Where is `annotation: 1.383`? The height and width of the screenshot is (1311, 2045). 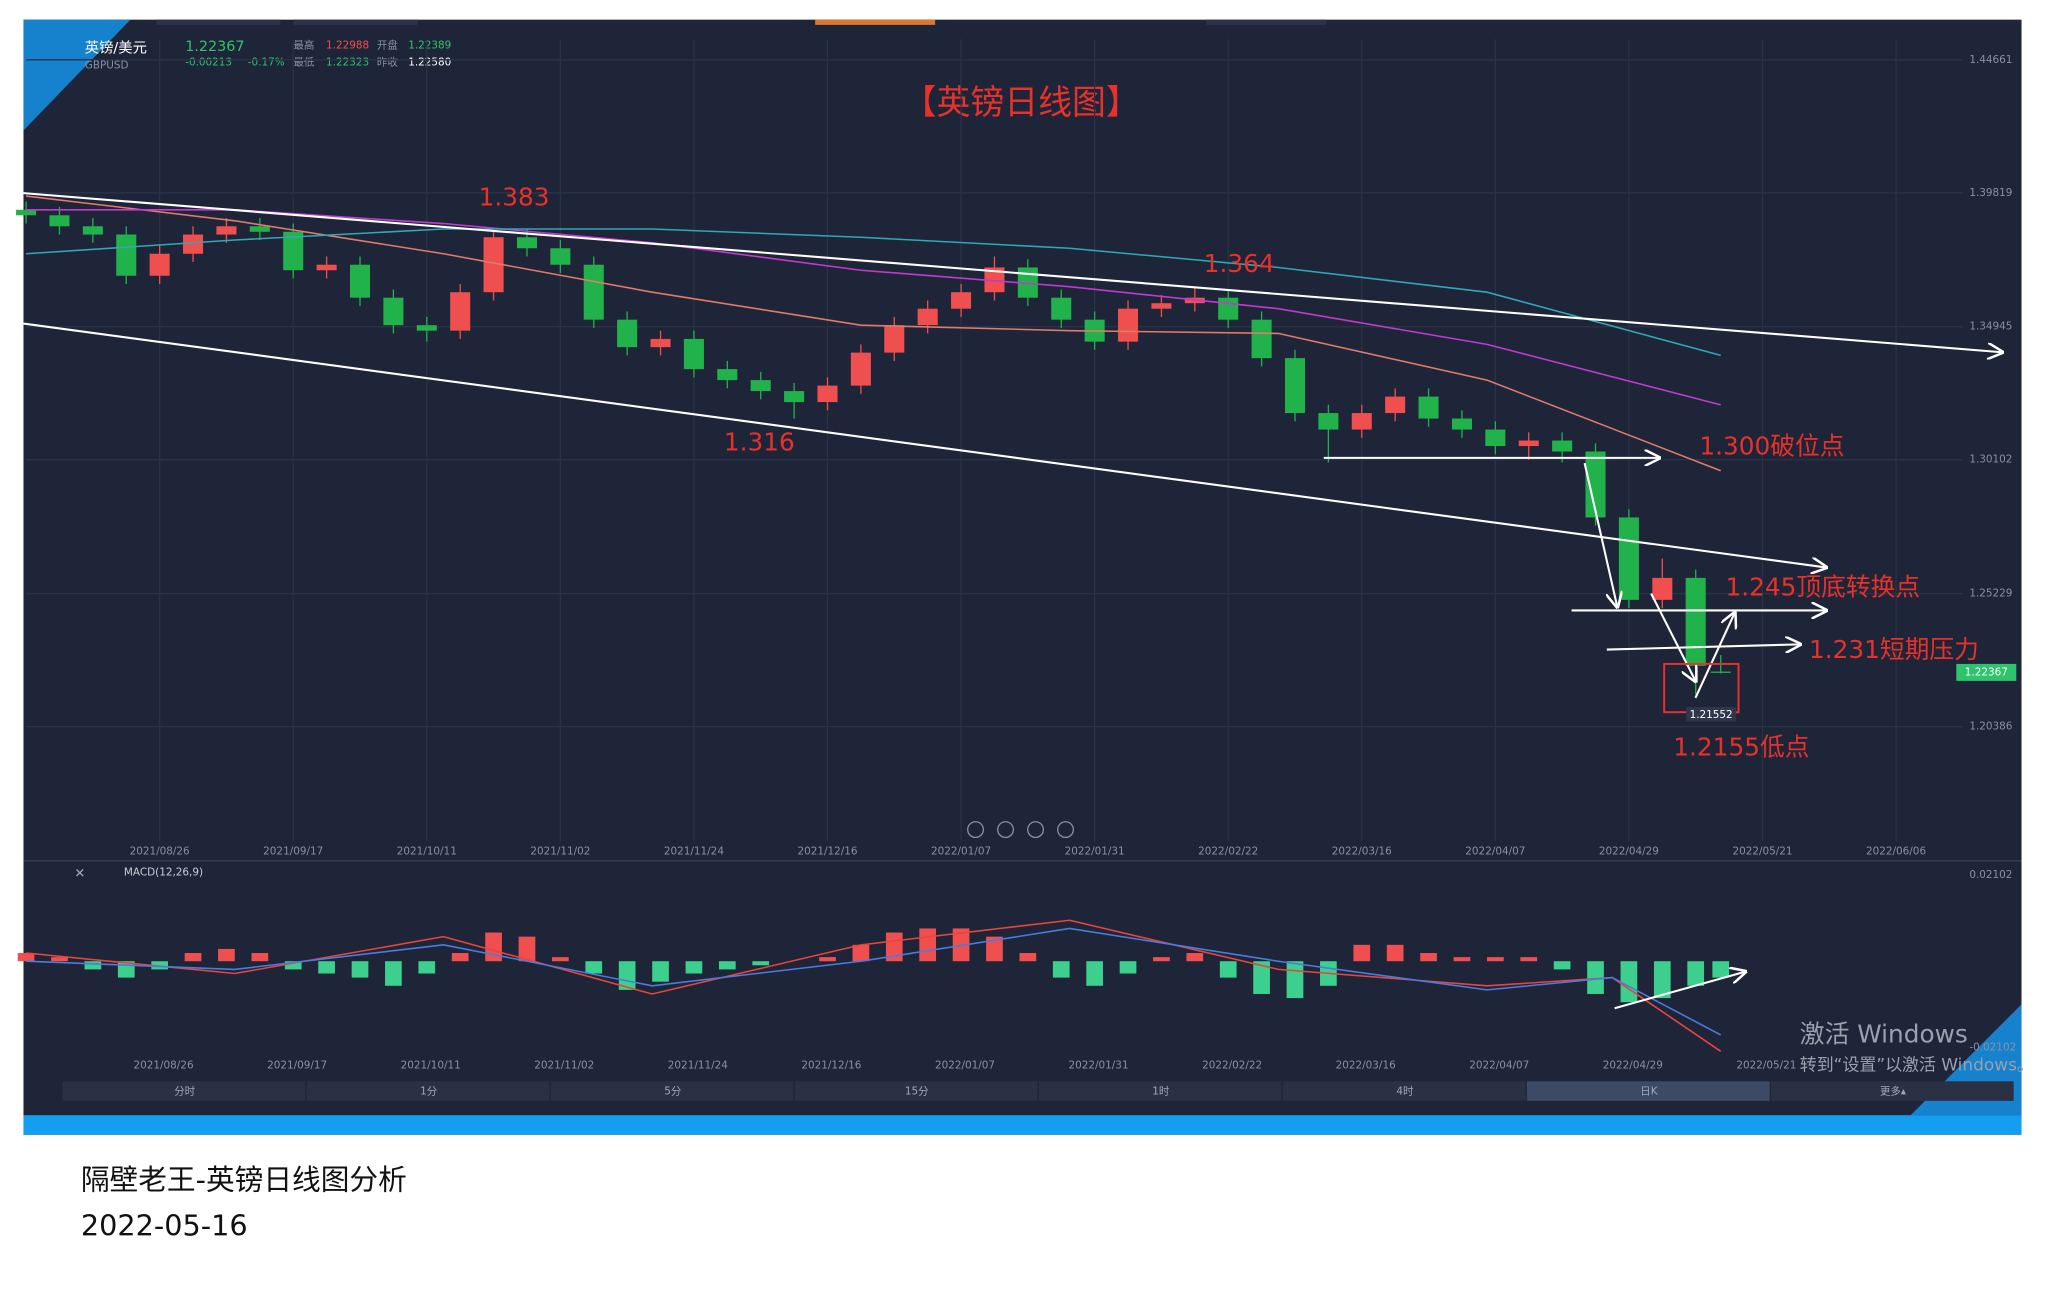
annotation: 1.383 is located at coordinates (514, 196).